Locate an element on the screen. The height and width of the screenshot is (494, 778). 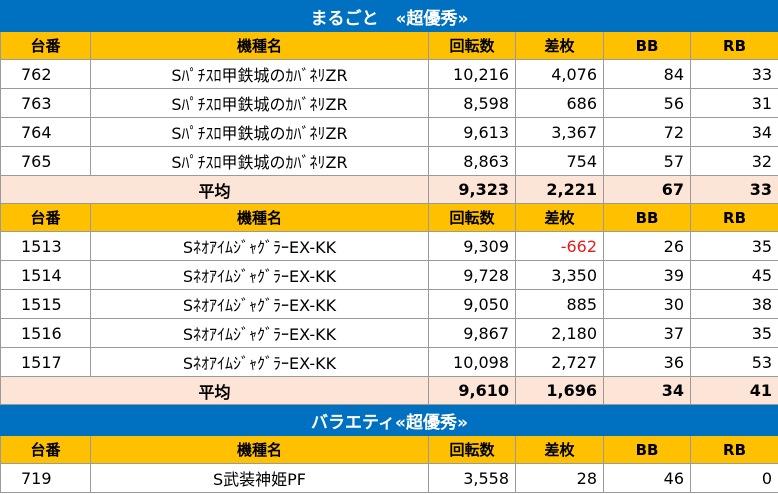
spins-cell: 10,216 is located at coordinates (472, 74).